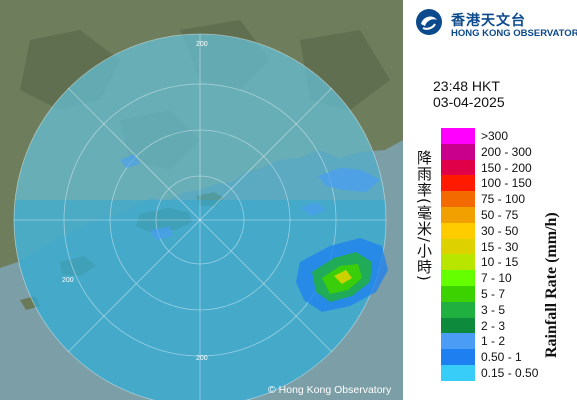 Image resolution: width=577 pixels, height=400 pixels. Describe the element at coordinates (202, 358) in the screenshot. I see `range-label-south: 200` at that location.